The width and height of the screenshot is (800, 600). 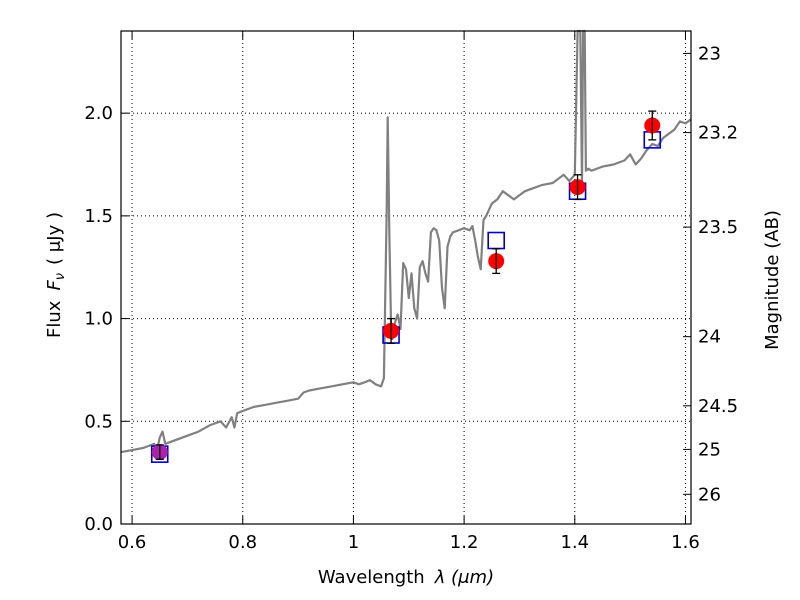 What do you see at coordinates (54, 319) in the screenshot?
I see `y-axis-title-text: Flux` at bounding box center [54, 319].